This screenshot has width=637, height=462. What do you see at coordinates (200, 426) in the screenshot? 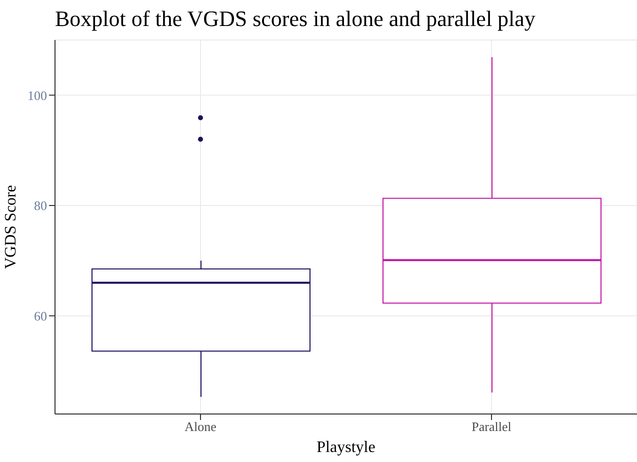
I see `x-tick-label: Alone` at bounding box center [200, 426].